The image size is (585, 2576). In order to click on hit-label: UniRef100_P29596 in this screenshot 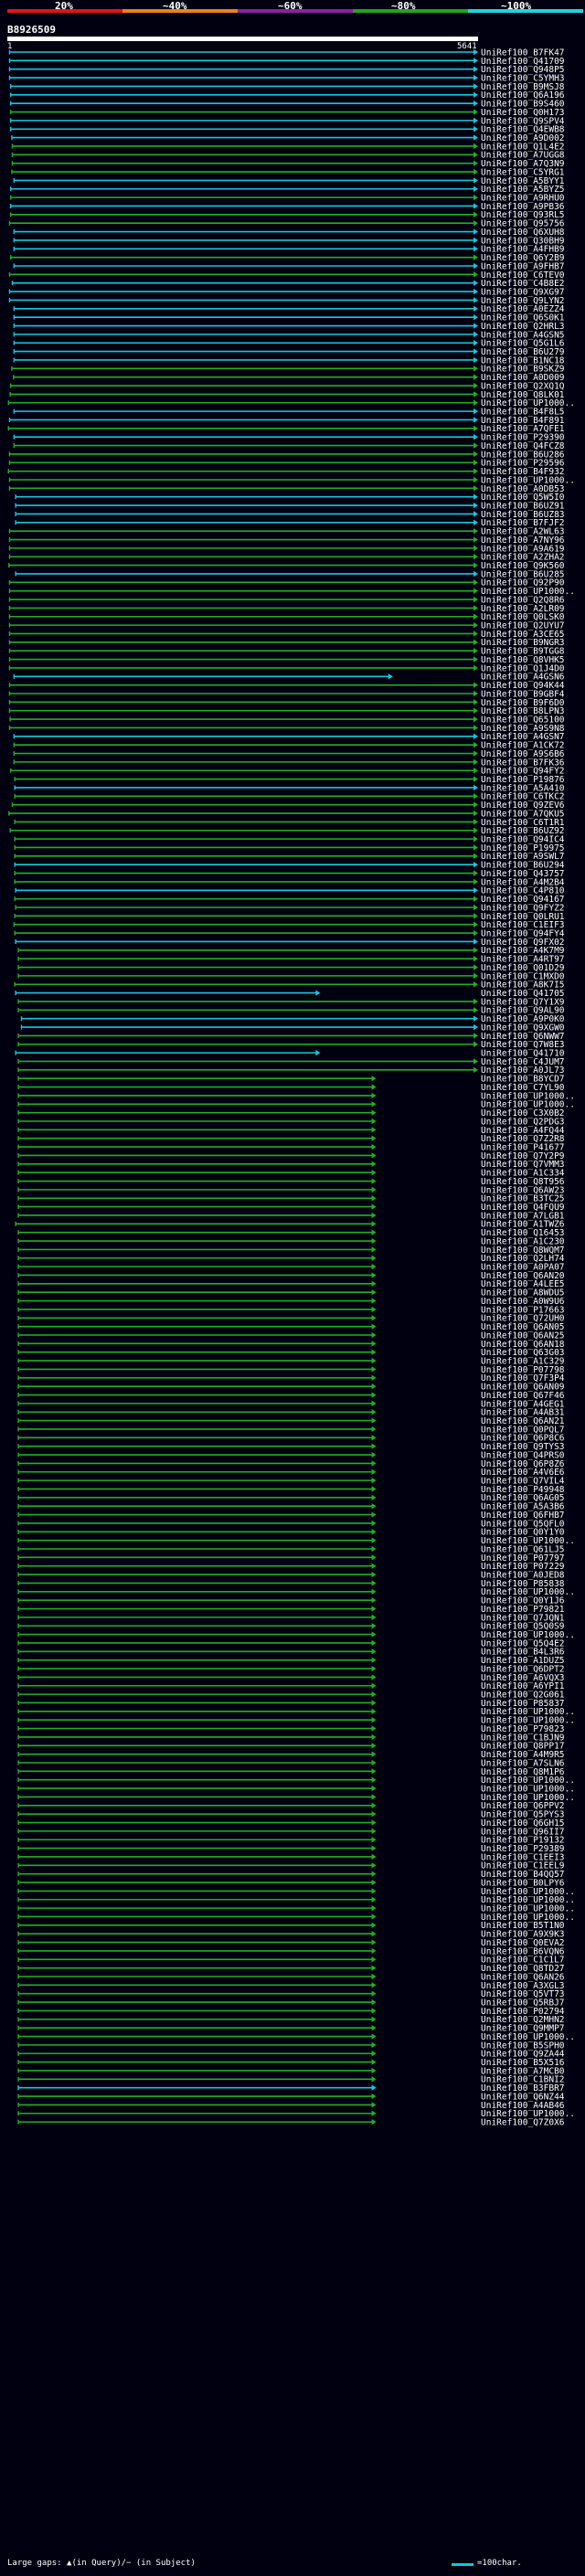, I will do `click(523, 464)`.